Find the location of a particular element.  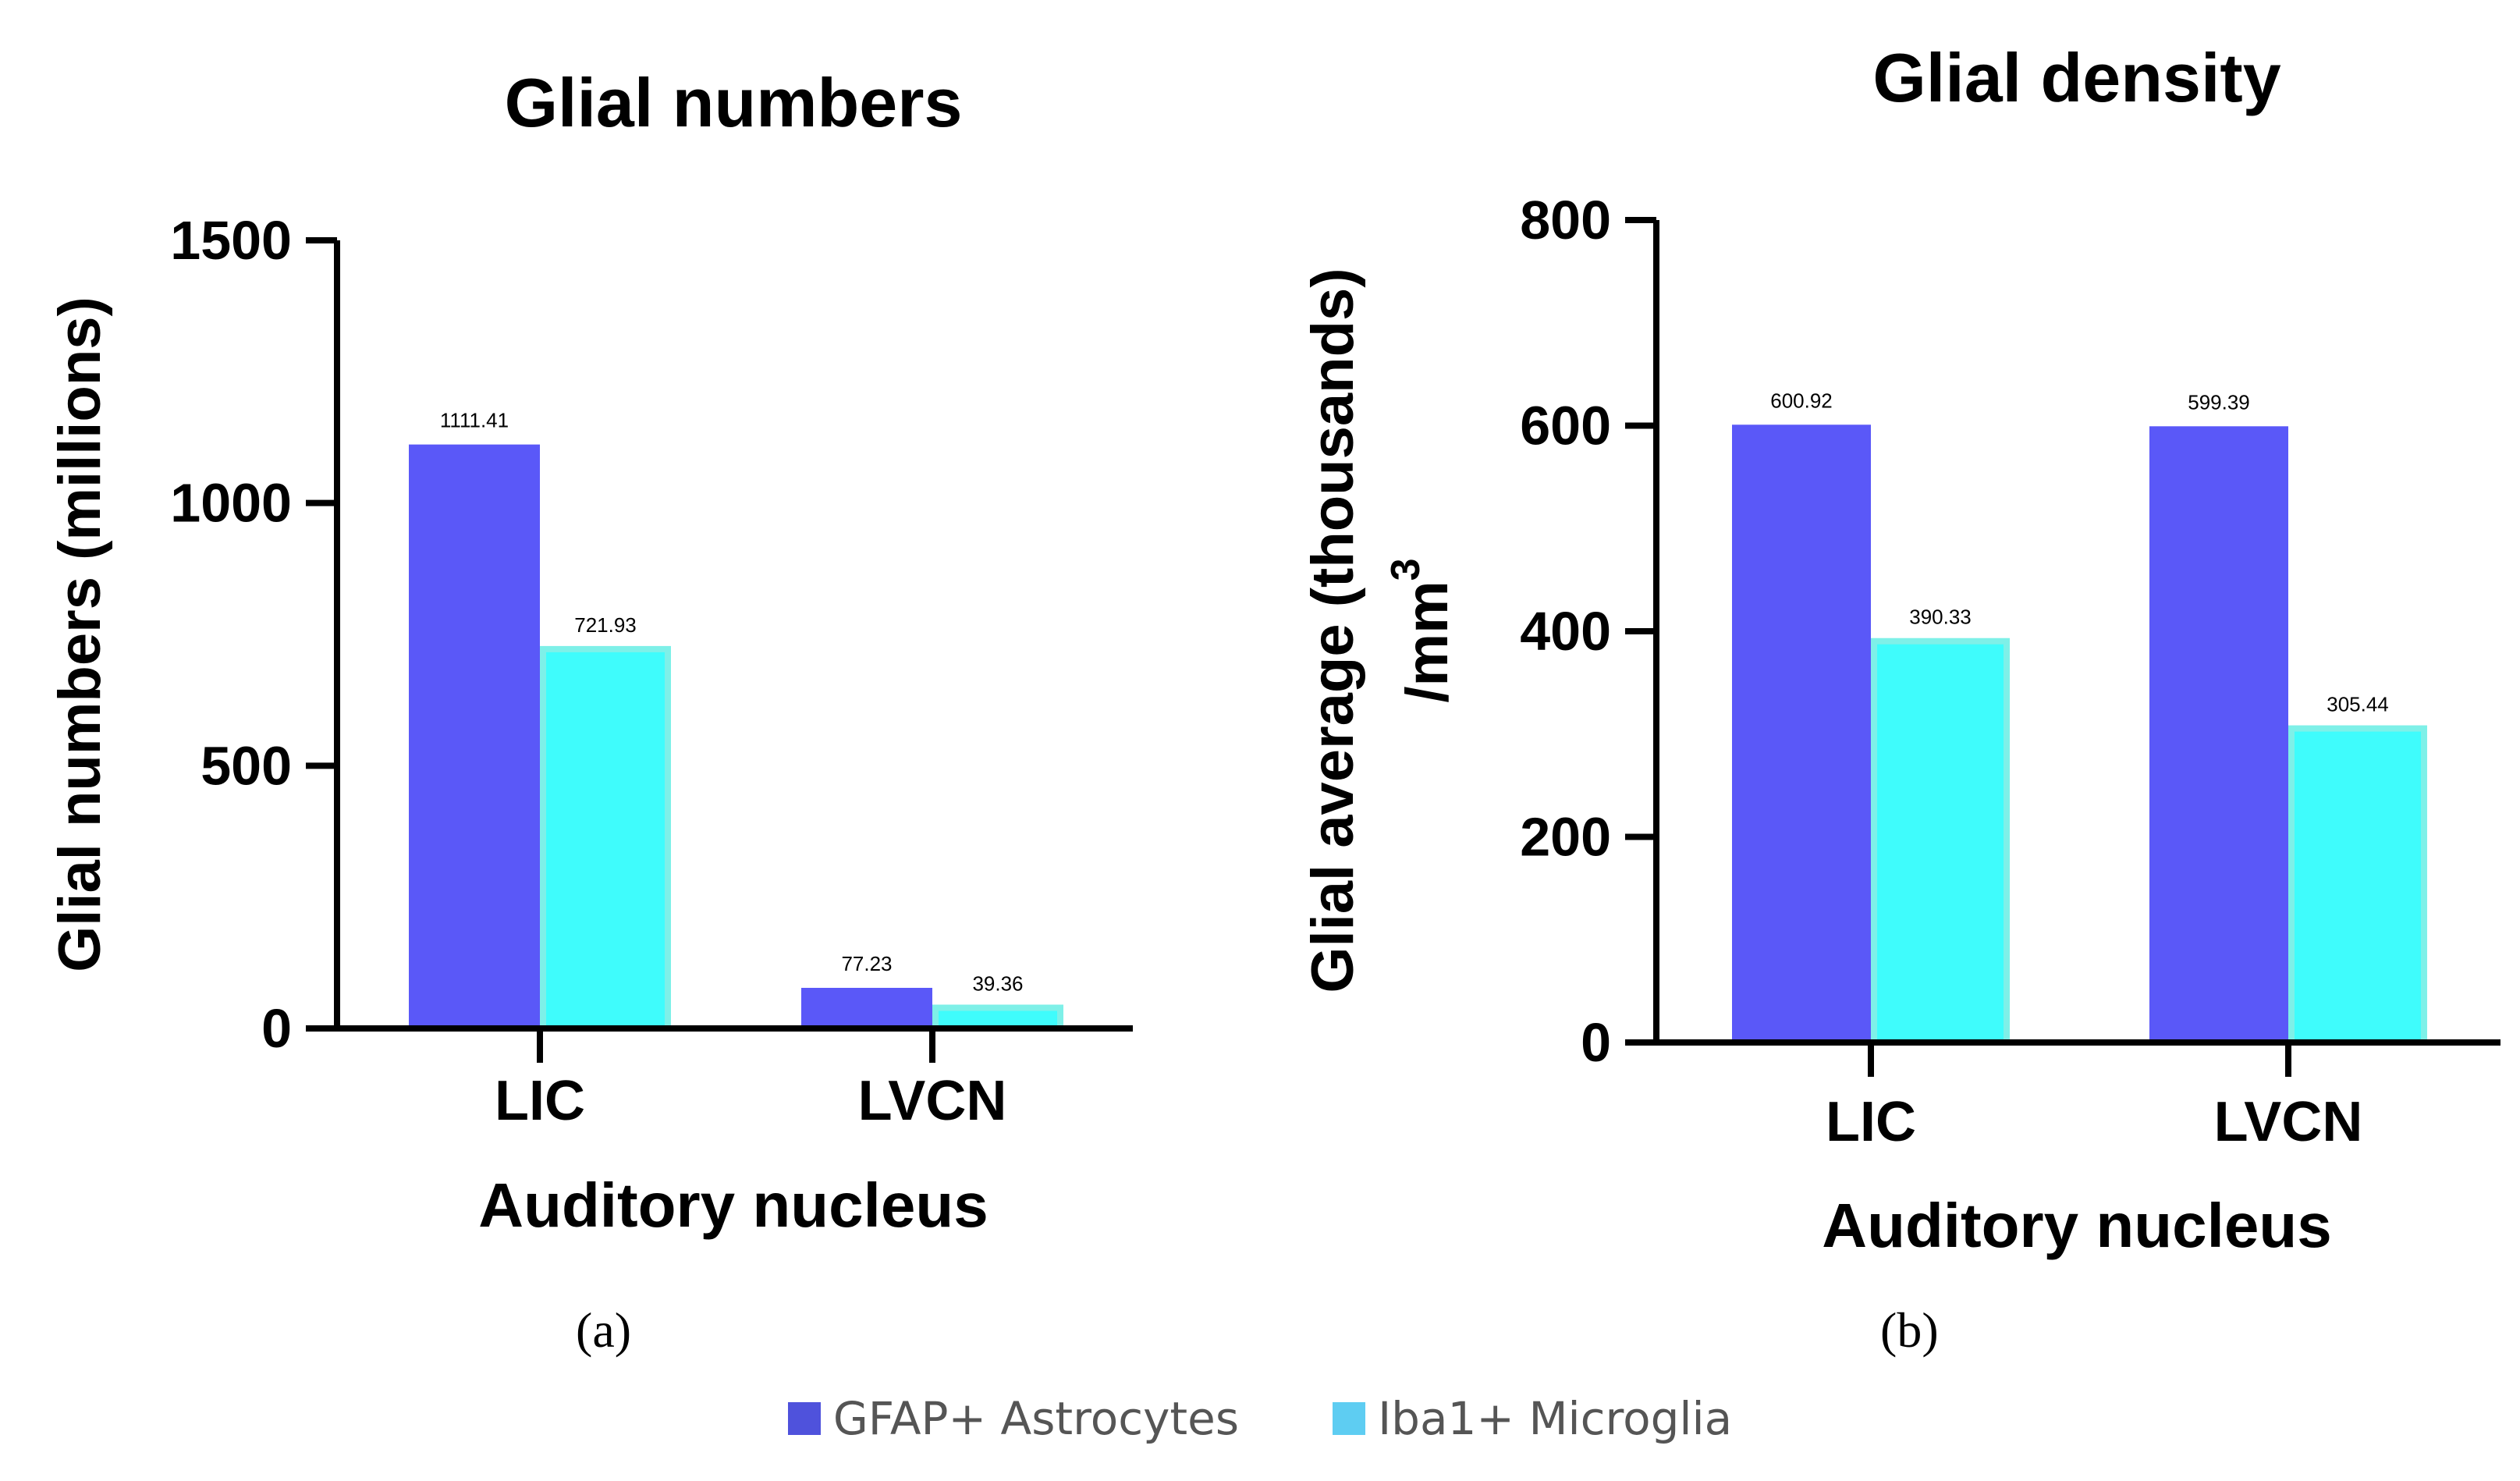

legend-label-microglia: Iba1+ Microglia is located at coordinates (1556, 1418).